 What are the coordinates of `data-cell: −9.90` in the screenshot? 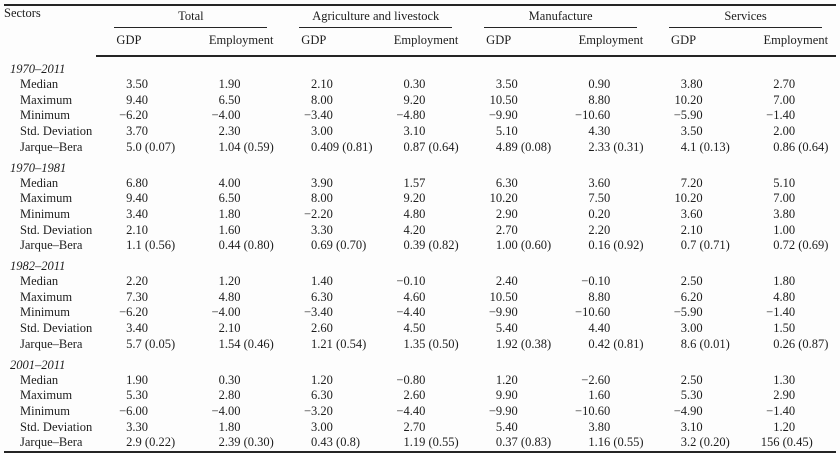 It's located at (512, 116).